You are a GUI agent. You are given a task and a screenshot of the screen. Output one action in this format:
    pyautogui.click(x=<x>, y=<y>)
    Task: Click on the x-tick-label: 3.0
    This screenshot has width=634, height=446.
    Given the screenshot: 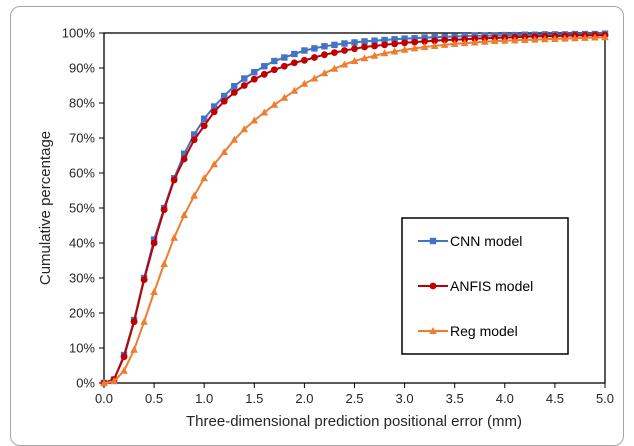 What is the action you would take?
    pyautogui.click(x=405, y=398)
    